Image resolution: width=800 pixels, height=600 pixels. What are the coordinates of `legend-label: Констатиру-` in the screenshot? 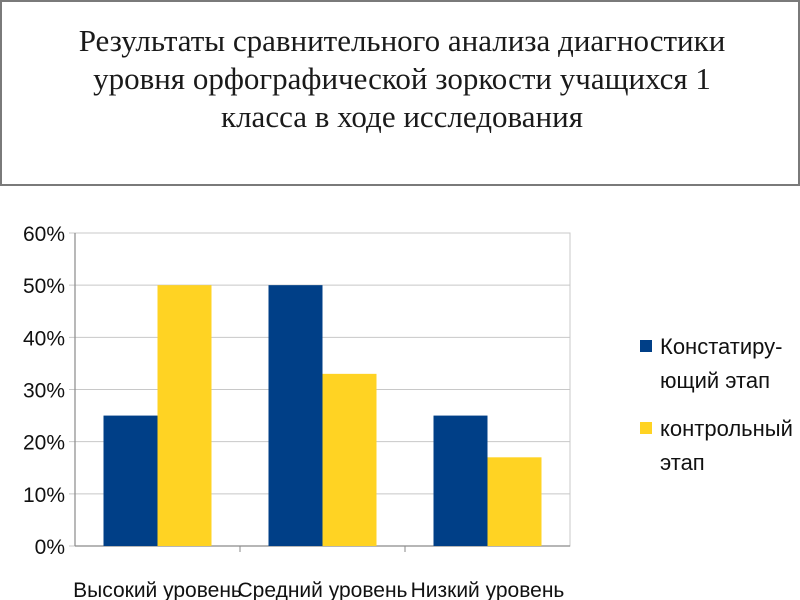 It's located at (721, 346).